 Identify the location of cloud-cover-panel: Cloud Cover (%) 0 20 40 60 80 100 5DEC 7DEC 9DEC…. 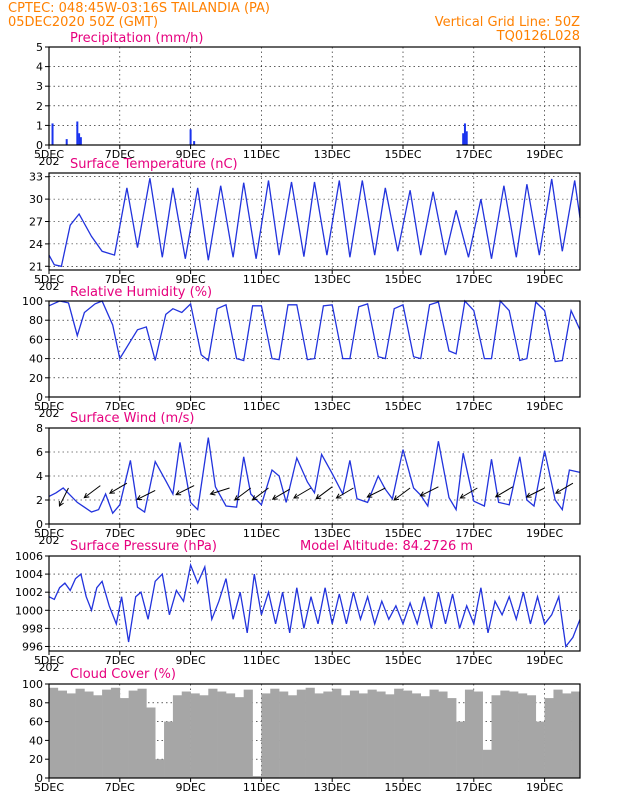
(301, 730).